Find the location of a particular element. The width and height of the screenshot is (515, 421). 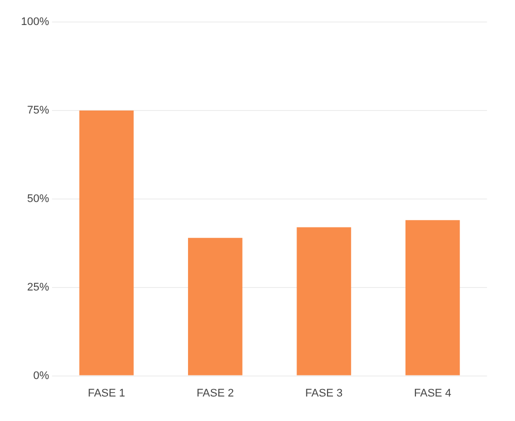

y-tick-label: 0% is located at coordinates (41, 376).